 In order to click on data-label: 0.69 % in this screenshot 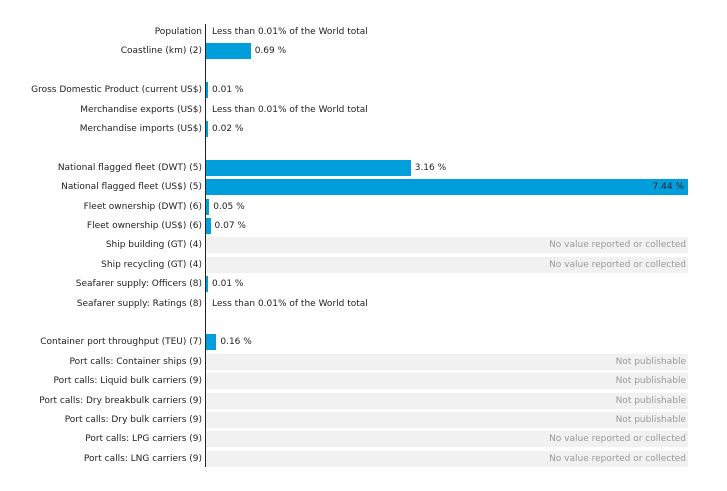, I will do `click(270, 51)`.